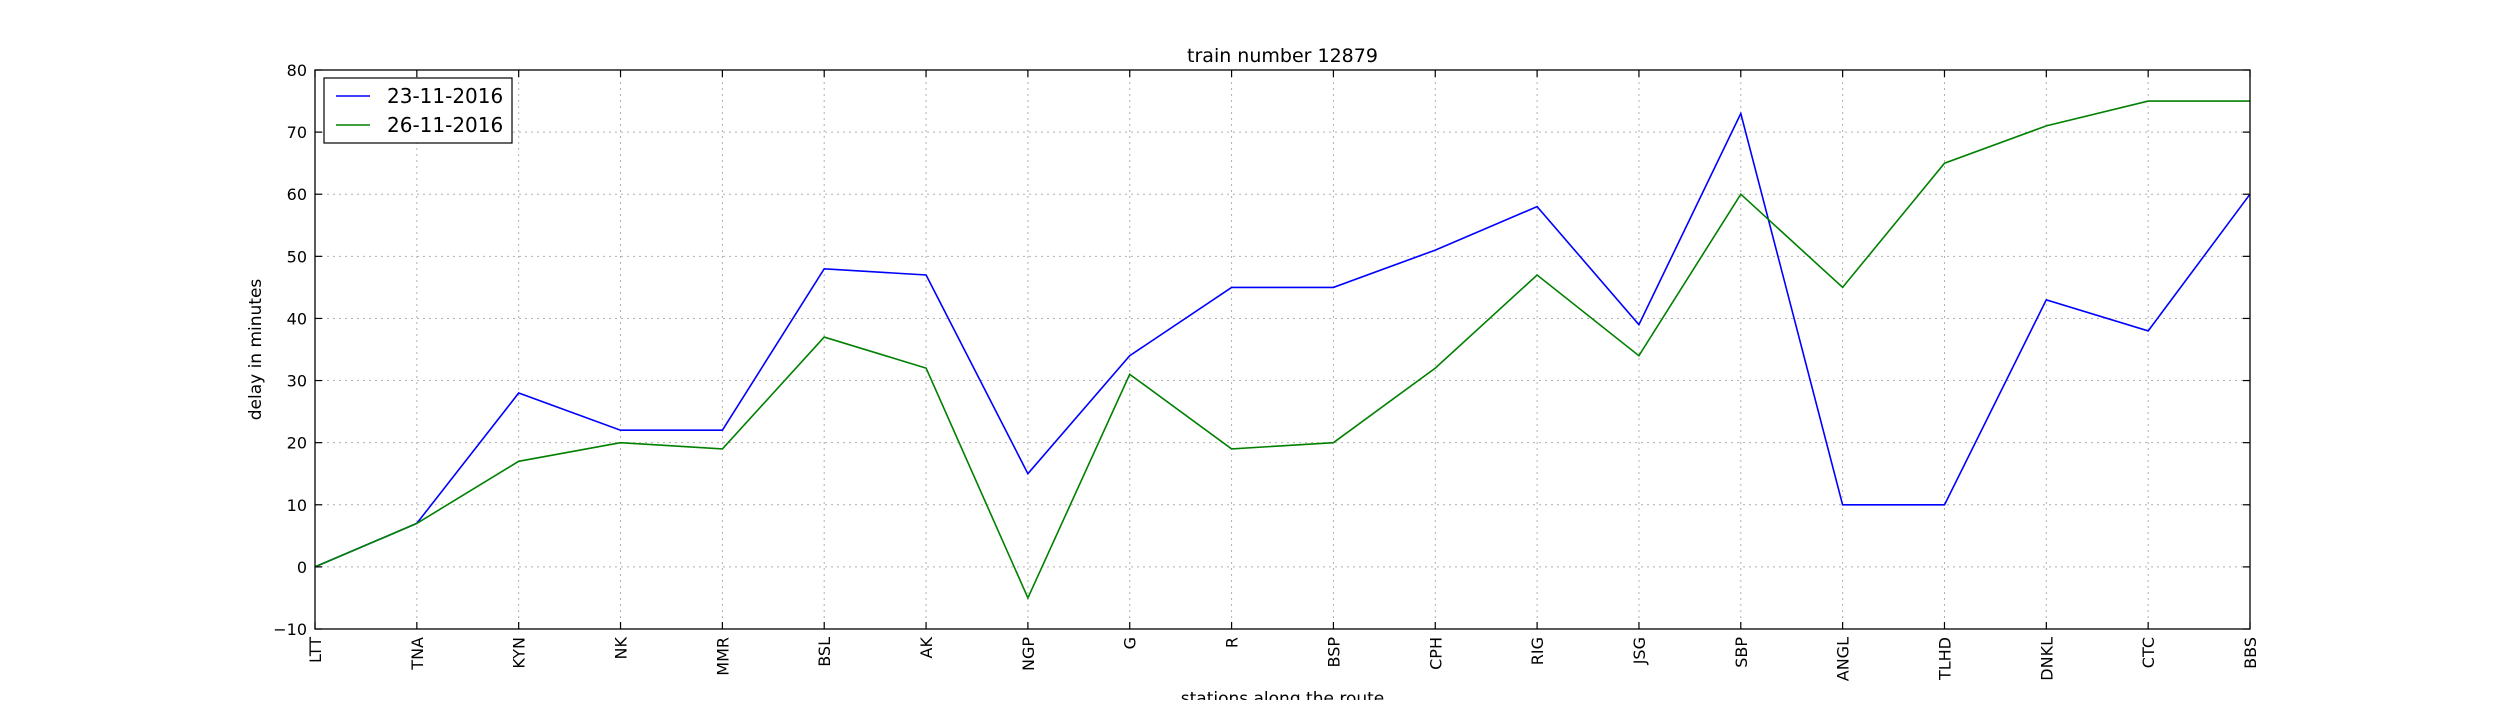 This screenshot has height=704, width=2500. Describe the element at coordinates (824, 652) in the screenshot. I see `x-tick-label: BSL` at that location.